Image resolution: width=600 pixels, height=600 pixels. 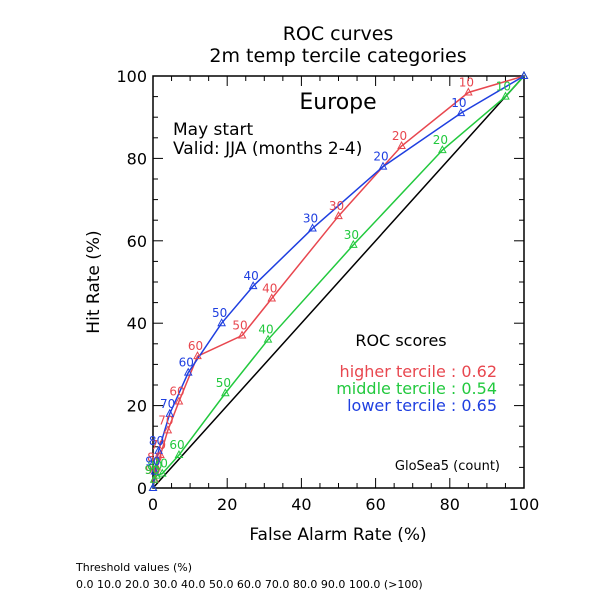 I want to click on lower-tercile-point-label: 90, so click(x=152, y=462).